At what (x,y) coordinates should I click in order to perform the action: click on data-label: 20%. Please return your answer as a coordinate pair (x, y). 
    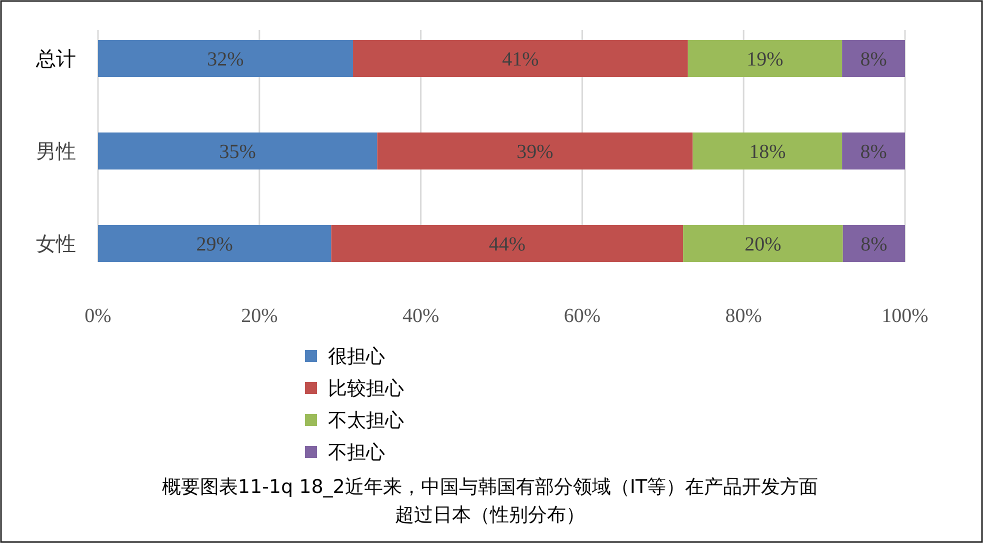
    Looking at the image, I should click on (763, 245).